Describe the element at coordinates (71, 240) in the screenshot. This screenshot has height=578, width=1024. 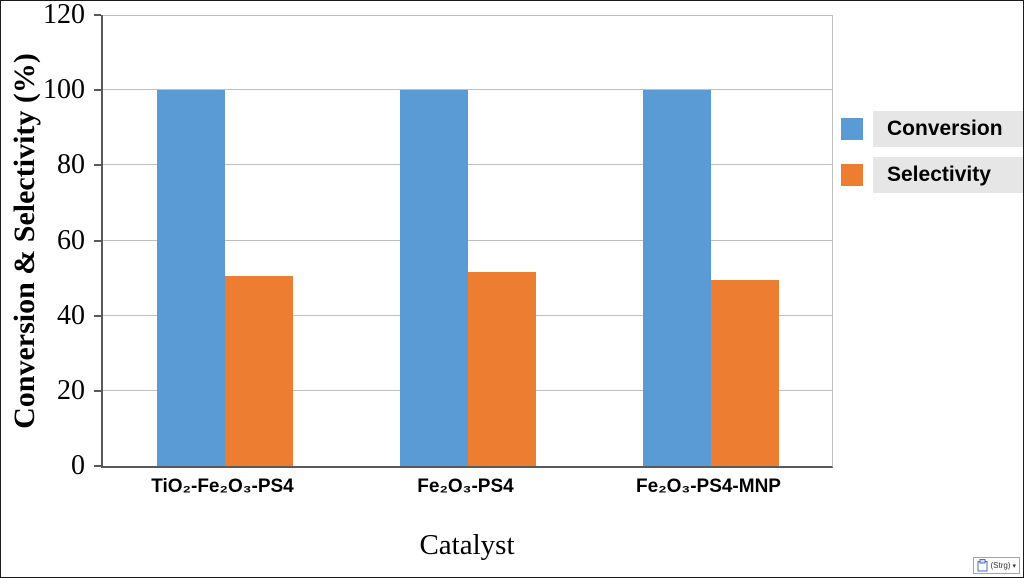
I see `y-tick-label: 60` at that location.